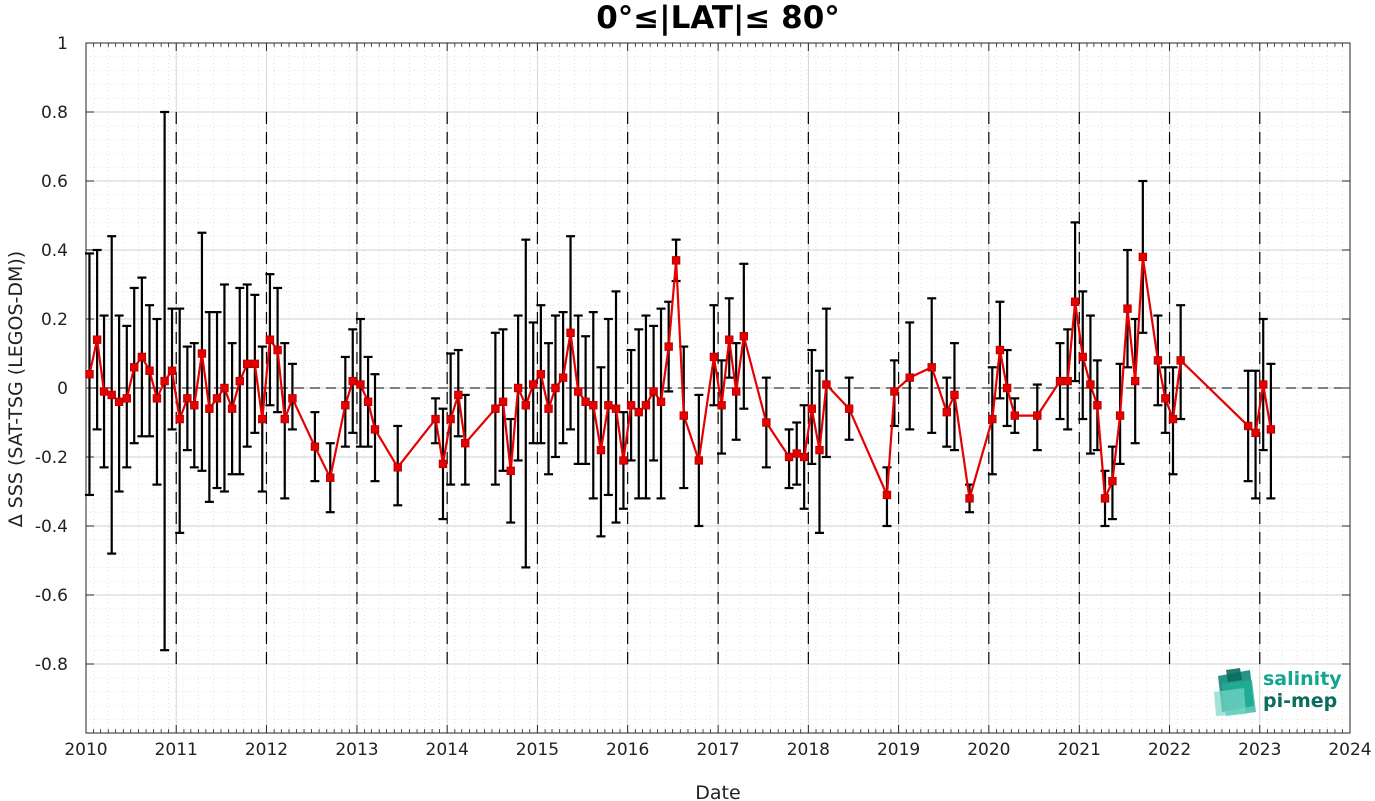  I want to click on logo-wave-icon, so click(1235, 692).